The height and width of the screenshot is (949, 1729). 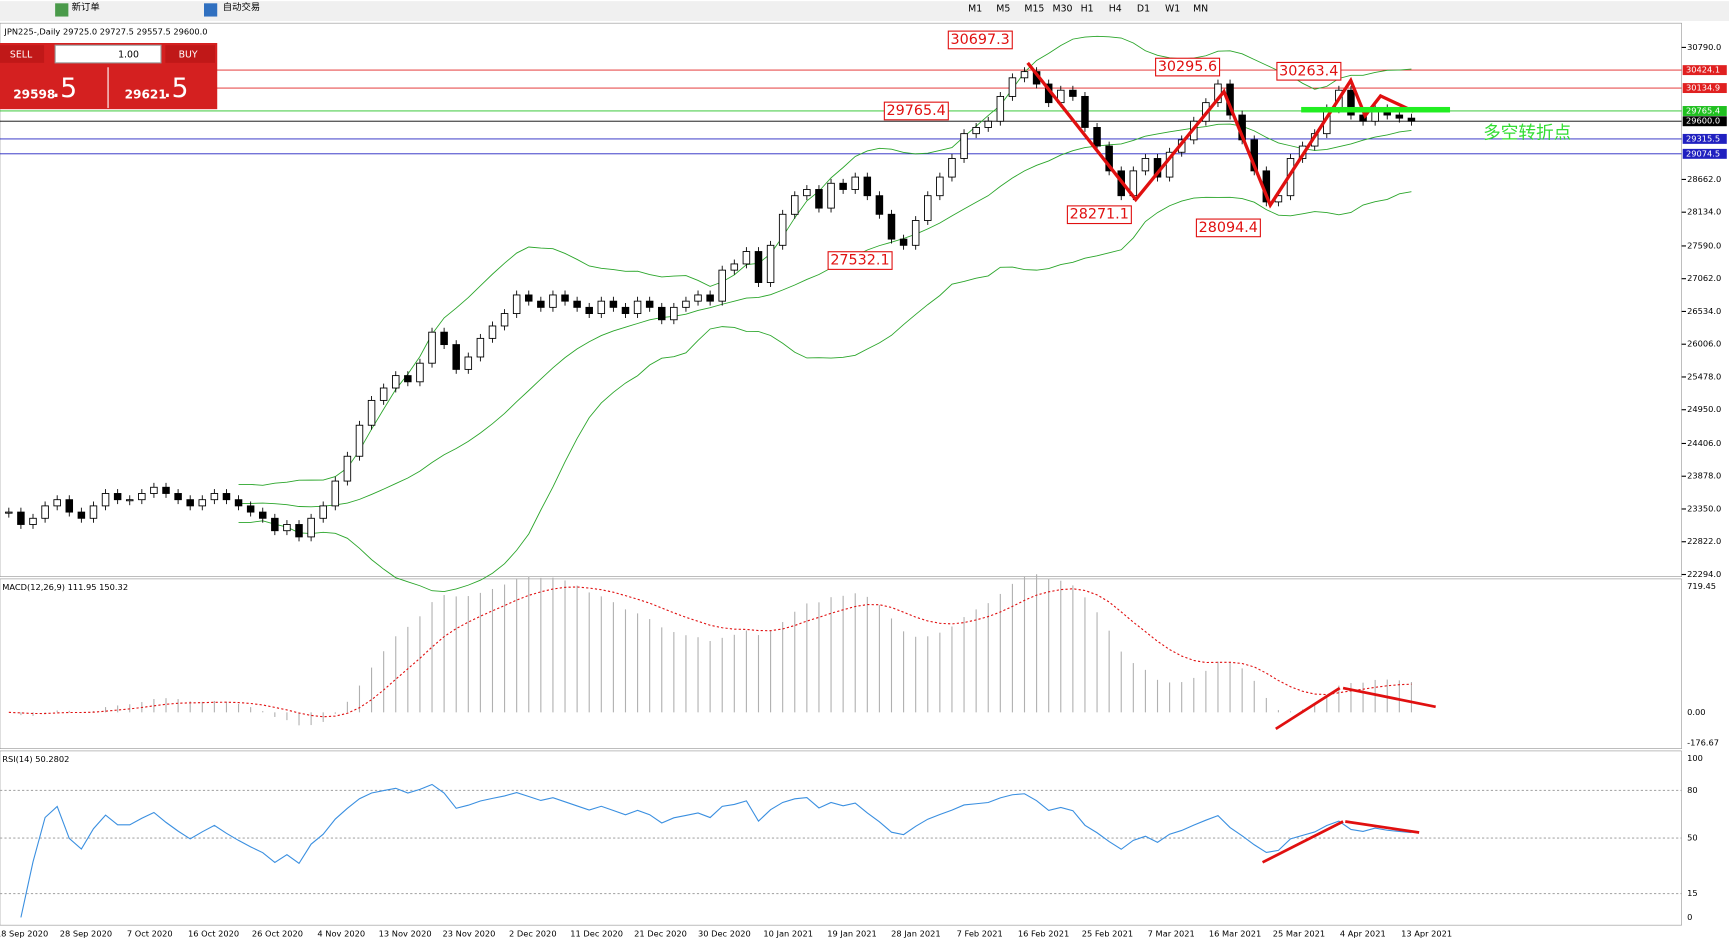 I want to click on timeframe-button: M30, so click(x=1063, y=8).